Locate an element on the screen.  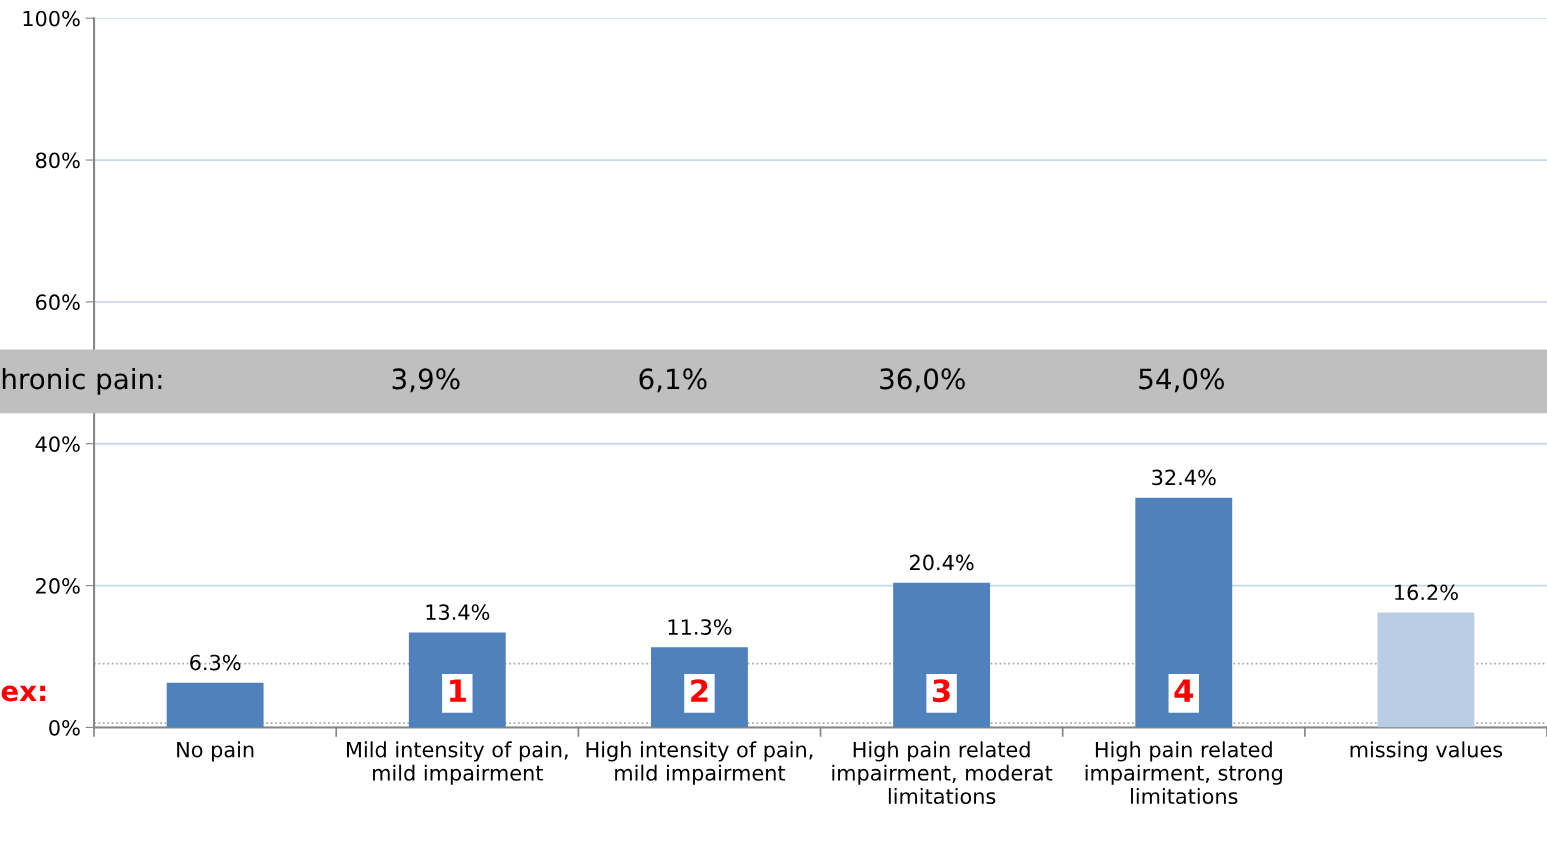
data-label: 13.4% is located at coordinates (458, 612).